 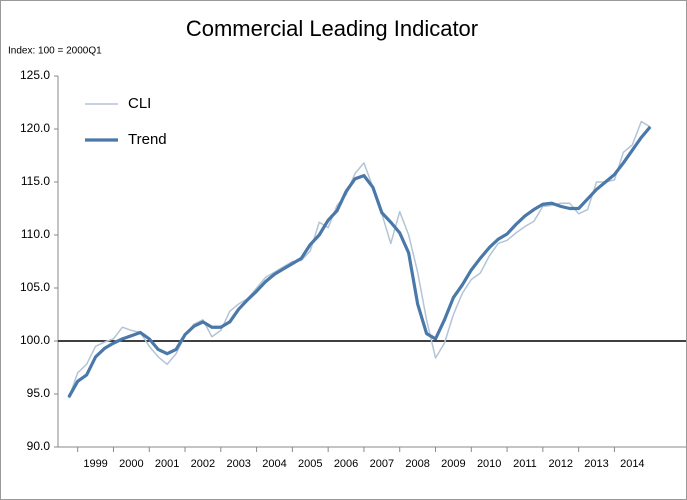 I want to click on x-tick-label: 2003, so click(x=238, y=464).